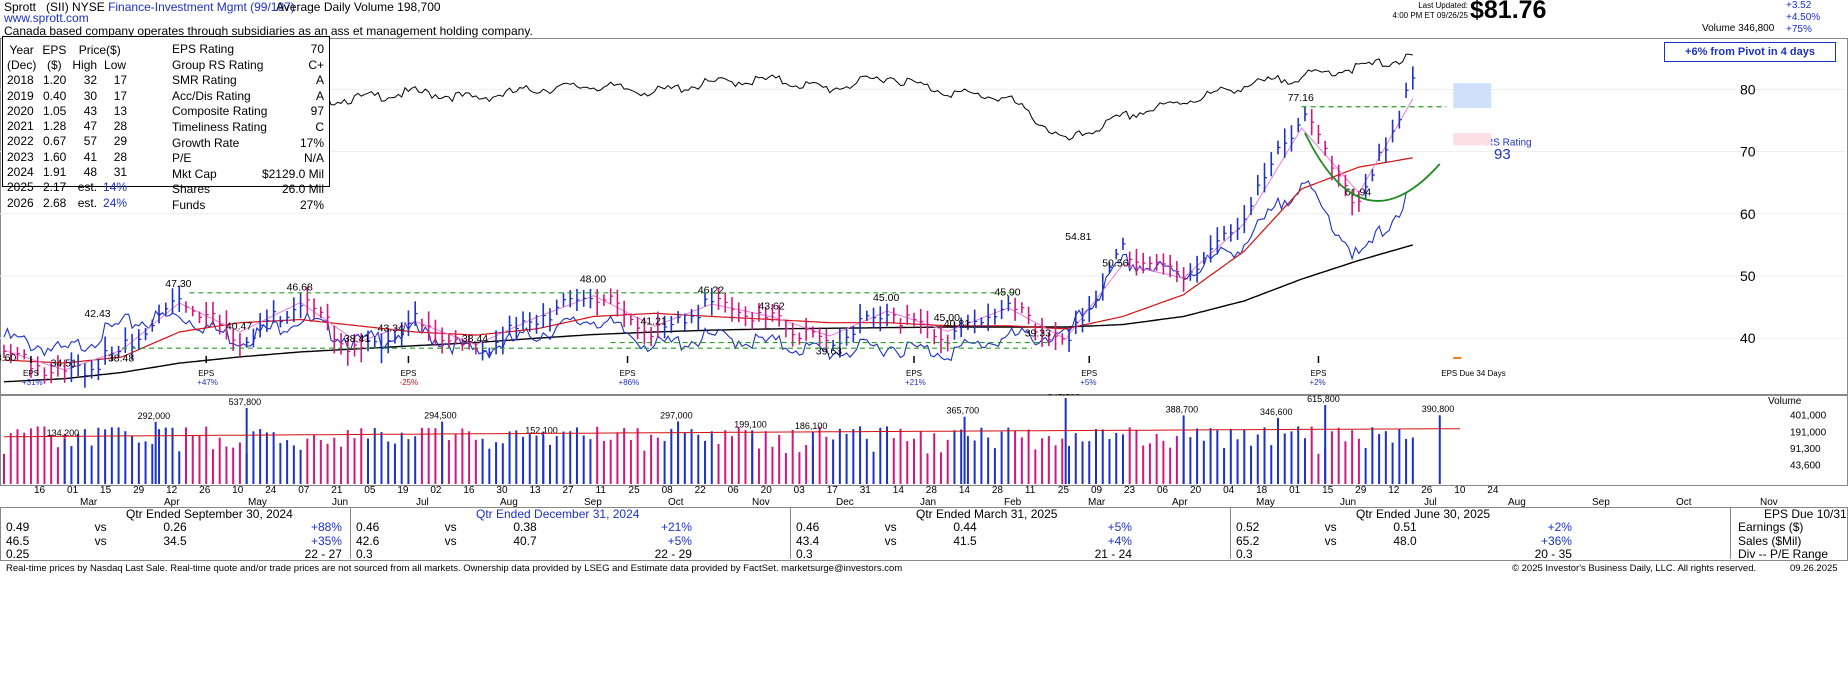 Image resolution: width=1848 pixels, height=684 pixels. Describe the element at coordinates (55, 80) in the screenshot. I see `eps-value: 1.20` at that location.